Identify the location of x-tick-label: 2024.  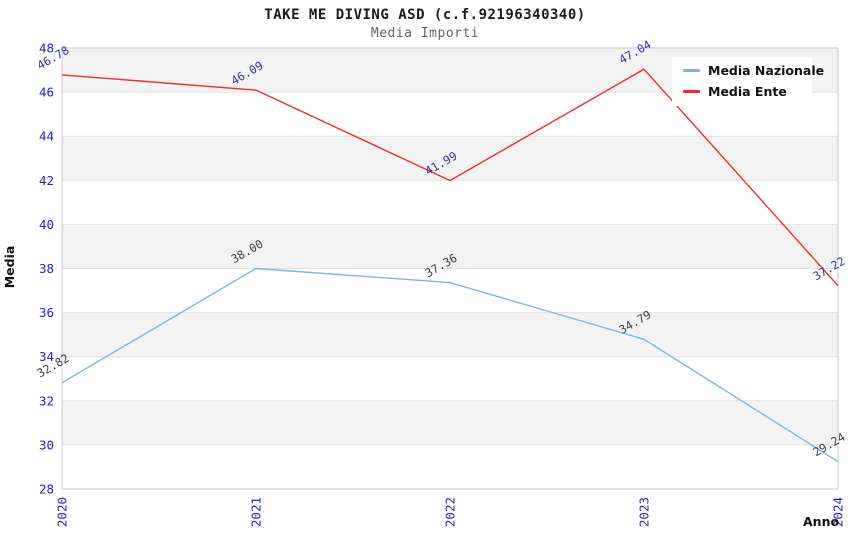
(838, 512).